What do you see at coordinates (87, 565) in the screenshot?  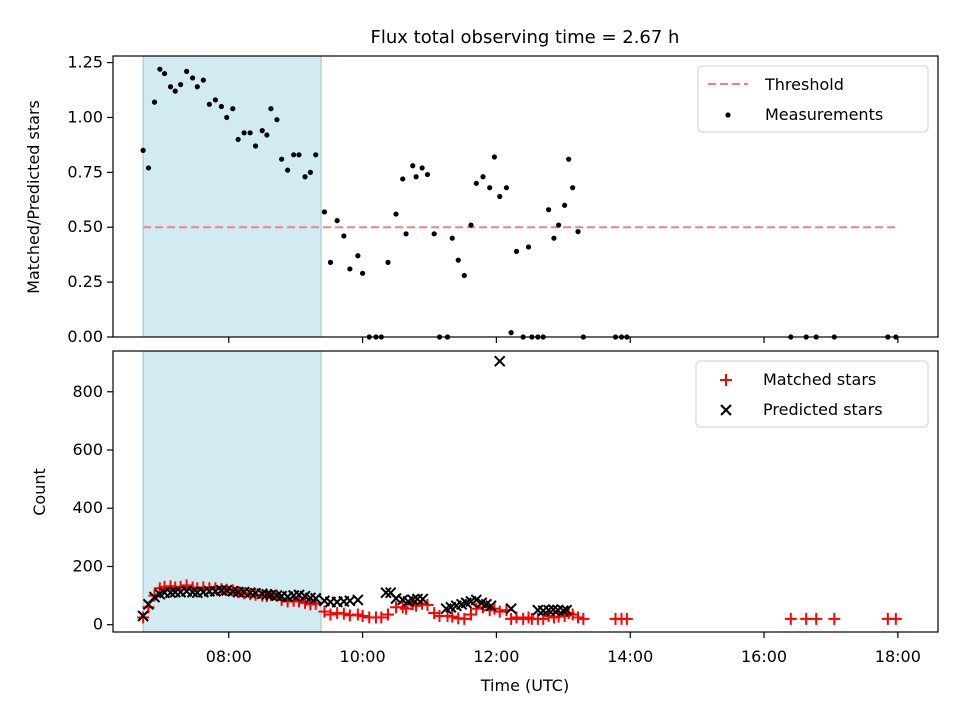 I see `bottom-y-tick-label: 200` at bounding box center [87, 565].